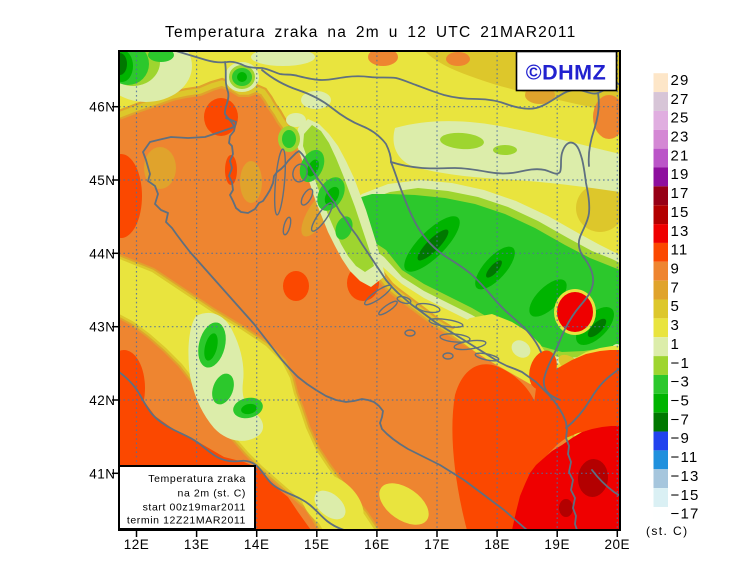  What do you see at coordinates (197, 479) in the screenshot?
I see `svg-text: Temperatura zraka` at bounding box center [197, 479].